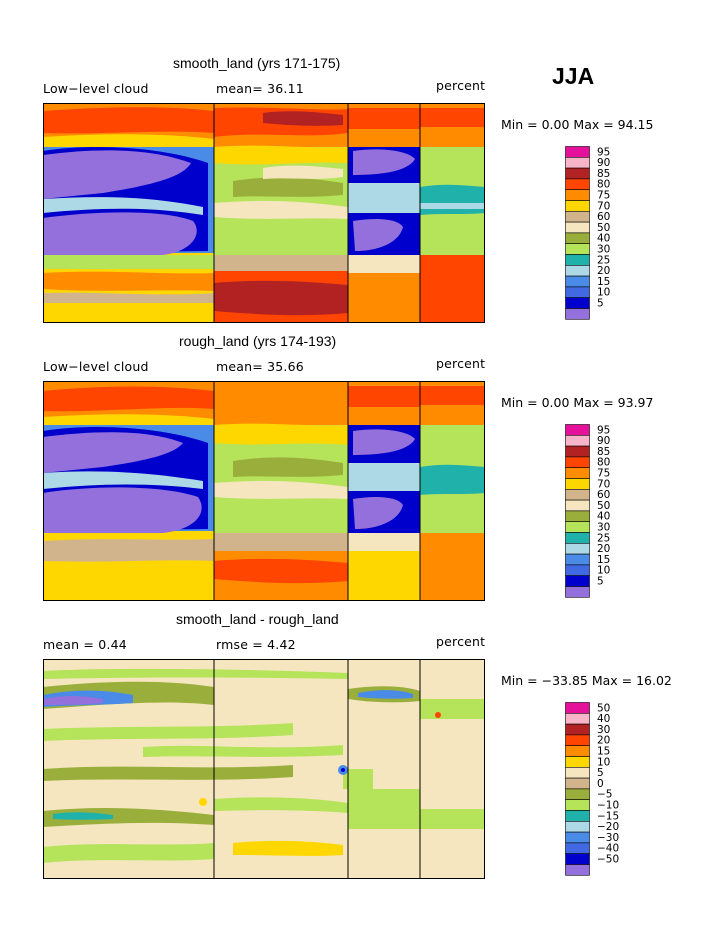 The width and height of the screenshot is (723, 935). I want to click on colorbar-tick-label: −20, so click(608, 827).